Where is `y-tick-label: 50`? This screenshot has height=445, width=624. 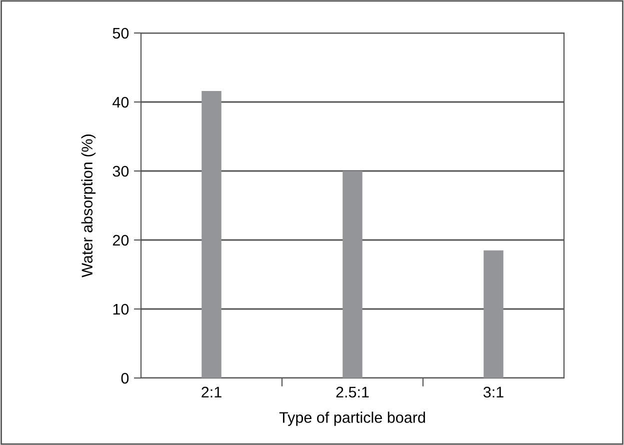 y-tick-label: 50 is located at coordinates (120, 33).